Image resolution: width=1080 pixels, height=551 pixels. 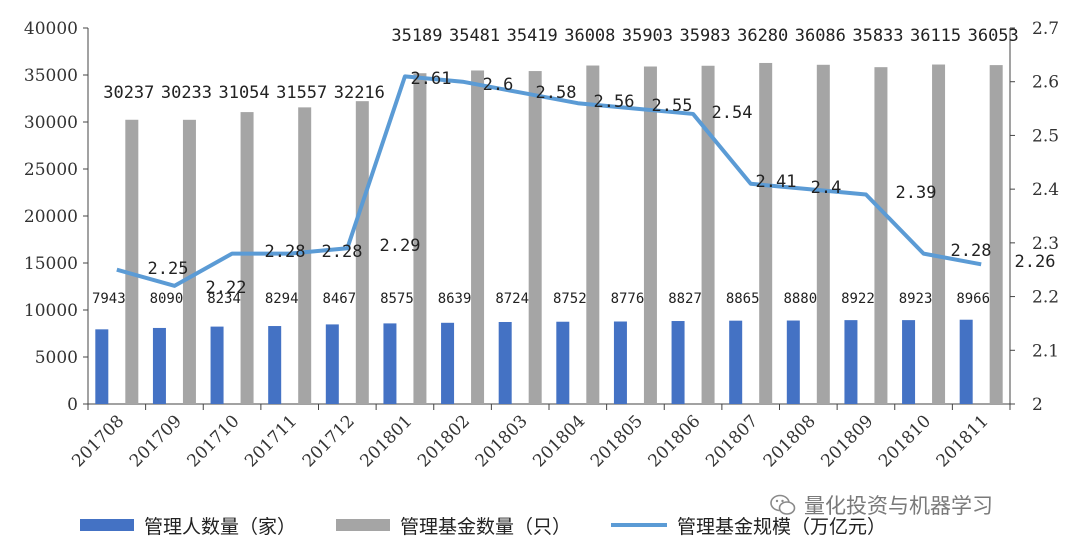 What do you see at coordinates (628, 299) in the screenshot?
I see `data-label-managers: 8776` at bounding box center [628, 299].